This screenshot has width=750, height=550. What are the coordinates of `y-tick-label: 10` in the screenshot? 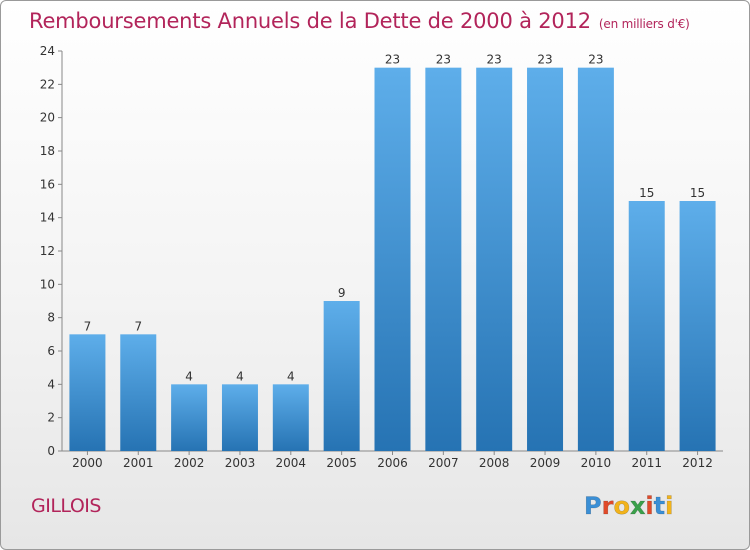 It's located at (47, 284).